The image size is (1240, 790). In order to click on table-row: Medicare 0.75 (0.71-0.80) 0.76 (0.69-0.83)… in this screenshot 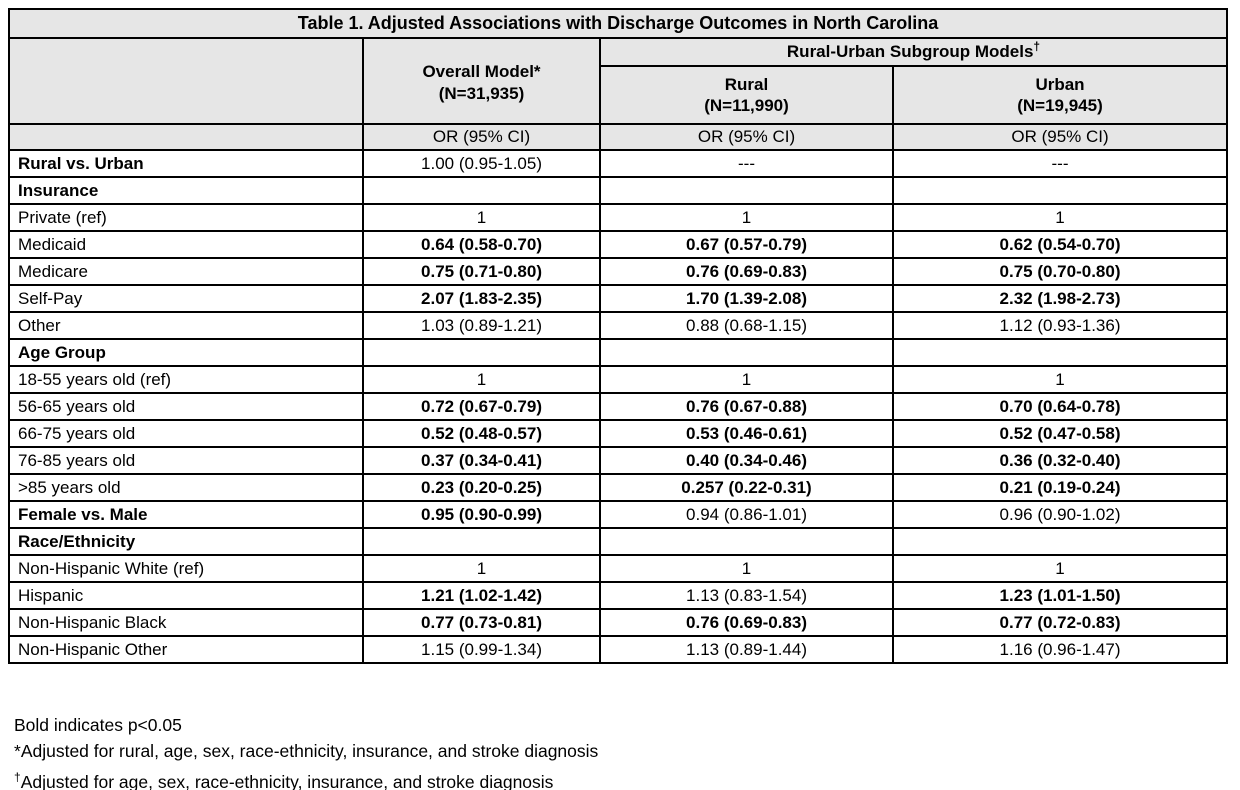, I will do `click(618, 271)`.